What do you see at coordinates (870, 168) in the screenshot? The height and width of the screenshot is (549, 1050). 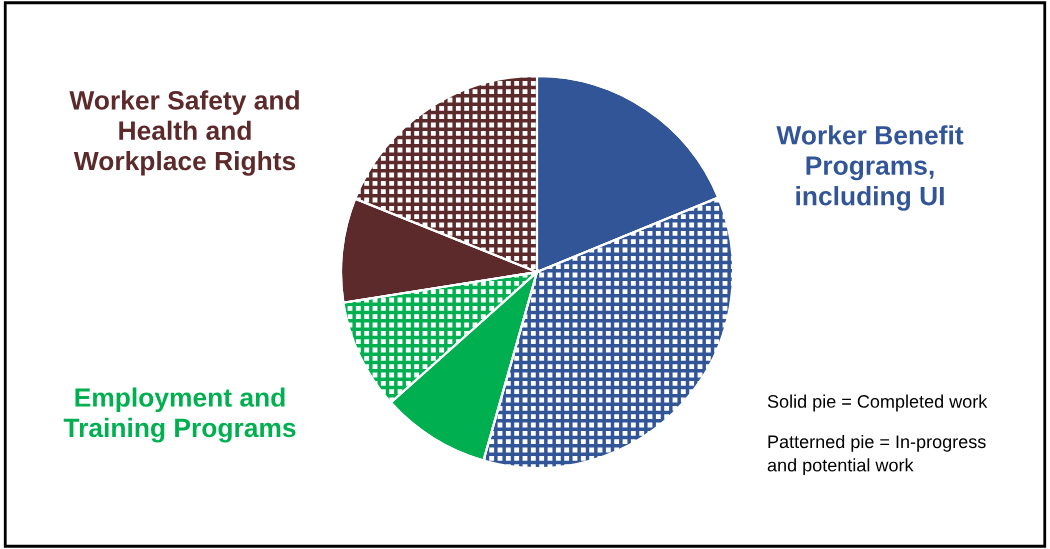 I see `text: Worker Benefit Programs, including UI` at bounding box center [870, 168].